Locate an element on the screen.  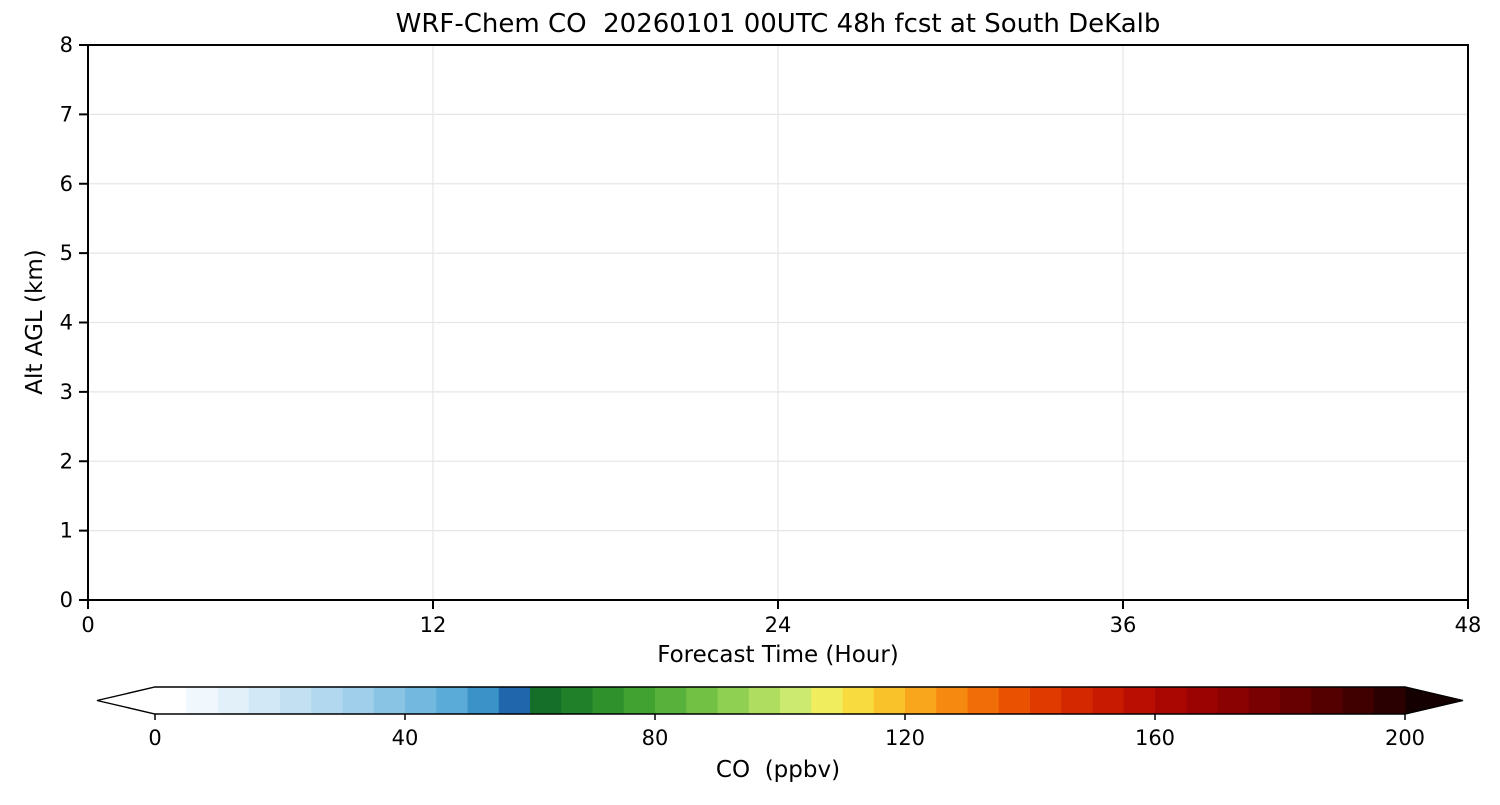
x-tick-label: 0 is located at coordinates (87, 625).